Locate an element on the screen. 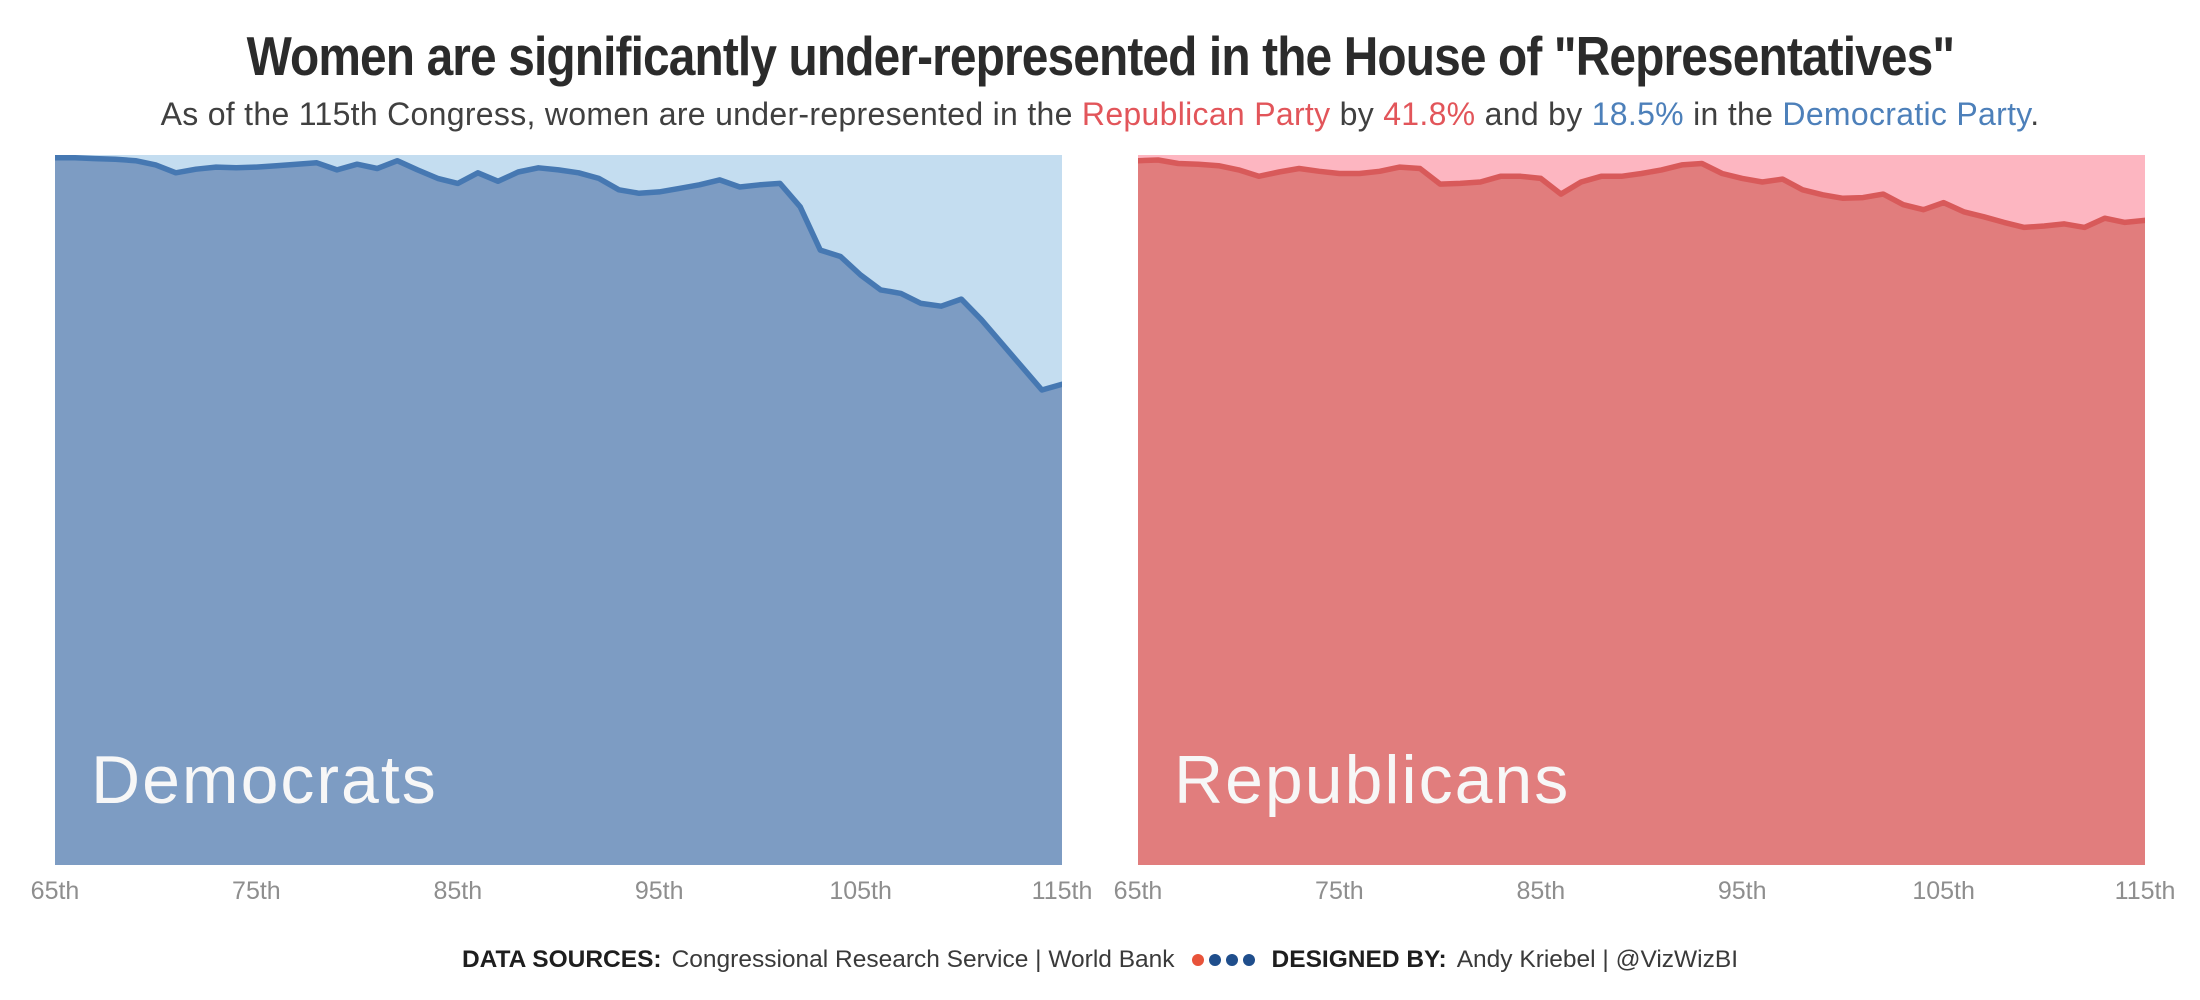 The image size is (2200, 1000). subtitle-republican-party: Republican Party is located at coordinates (1206, 114).